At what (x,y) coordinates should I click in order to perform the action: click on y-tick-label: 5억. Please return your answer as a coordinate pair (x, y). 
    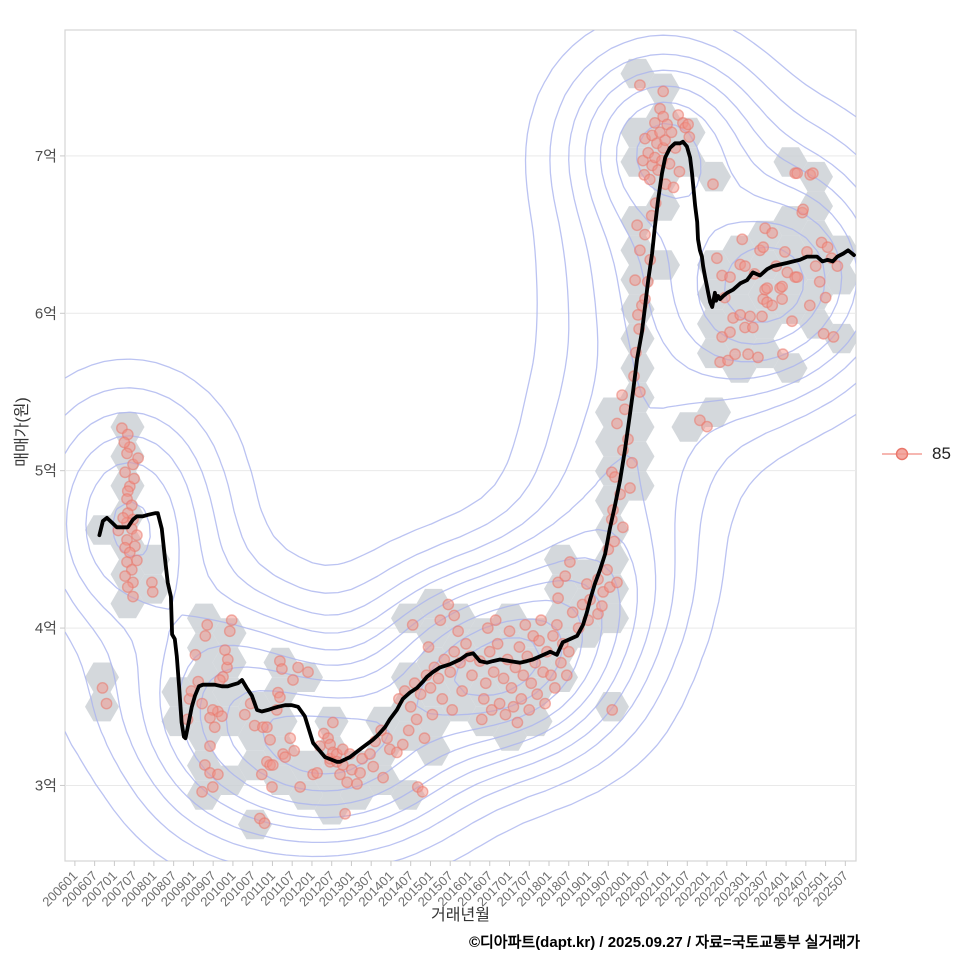
    Looking at the image, I should click on (46, 471).